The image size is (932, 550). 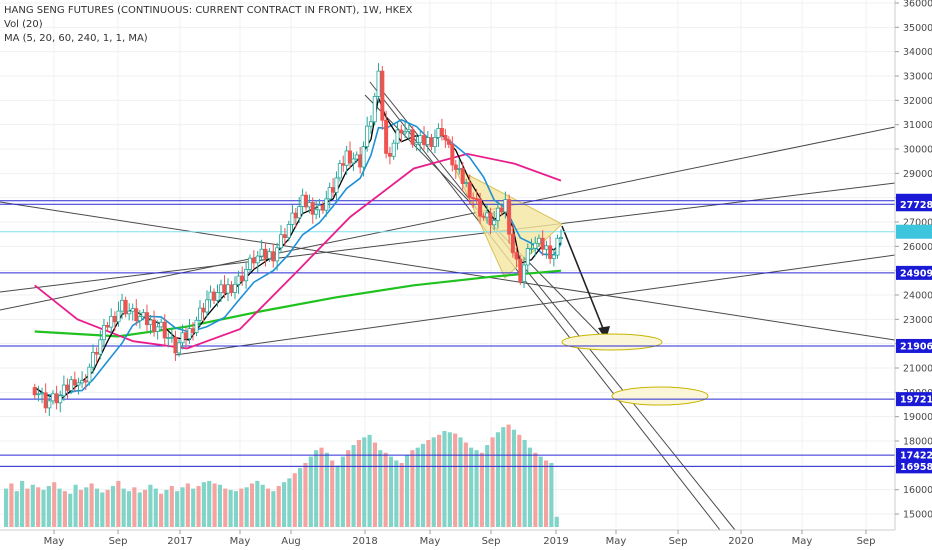 I want to click on price-tick-label: 15000, so click(x=917, y=515).